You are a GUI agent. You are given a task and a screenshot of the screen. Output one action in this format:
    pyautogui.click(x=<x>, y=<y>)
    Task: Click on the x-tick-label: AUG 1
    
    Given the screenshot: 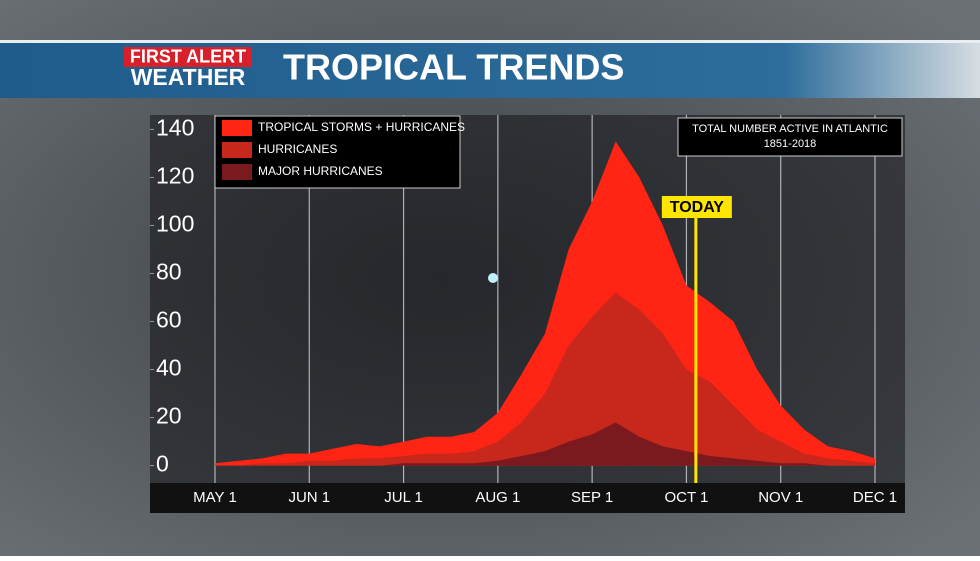 What is the action you would take?
    pyautogui.click(x=497, y=497)
    